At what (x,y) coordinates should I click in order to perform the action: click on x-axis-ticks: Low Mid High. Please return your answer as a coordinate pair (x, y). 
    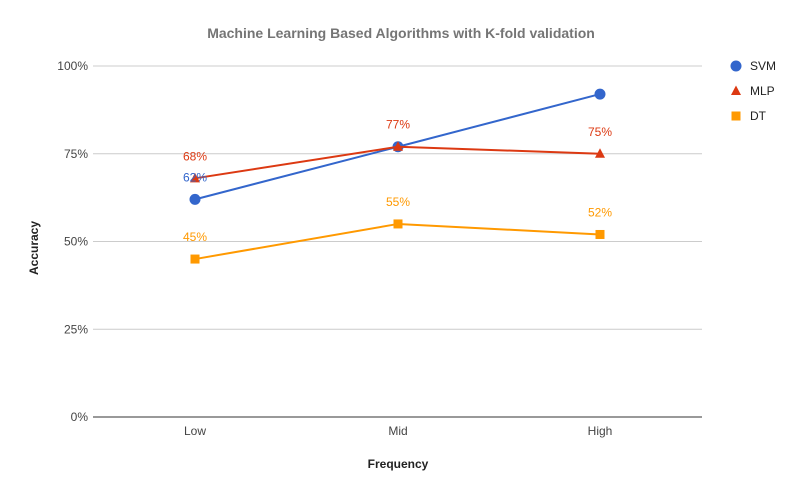
    Looking at the image, I should click on (398, 431).